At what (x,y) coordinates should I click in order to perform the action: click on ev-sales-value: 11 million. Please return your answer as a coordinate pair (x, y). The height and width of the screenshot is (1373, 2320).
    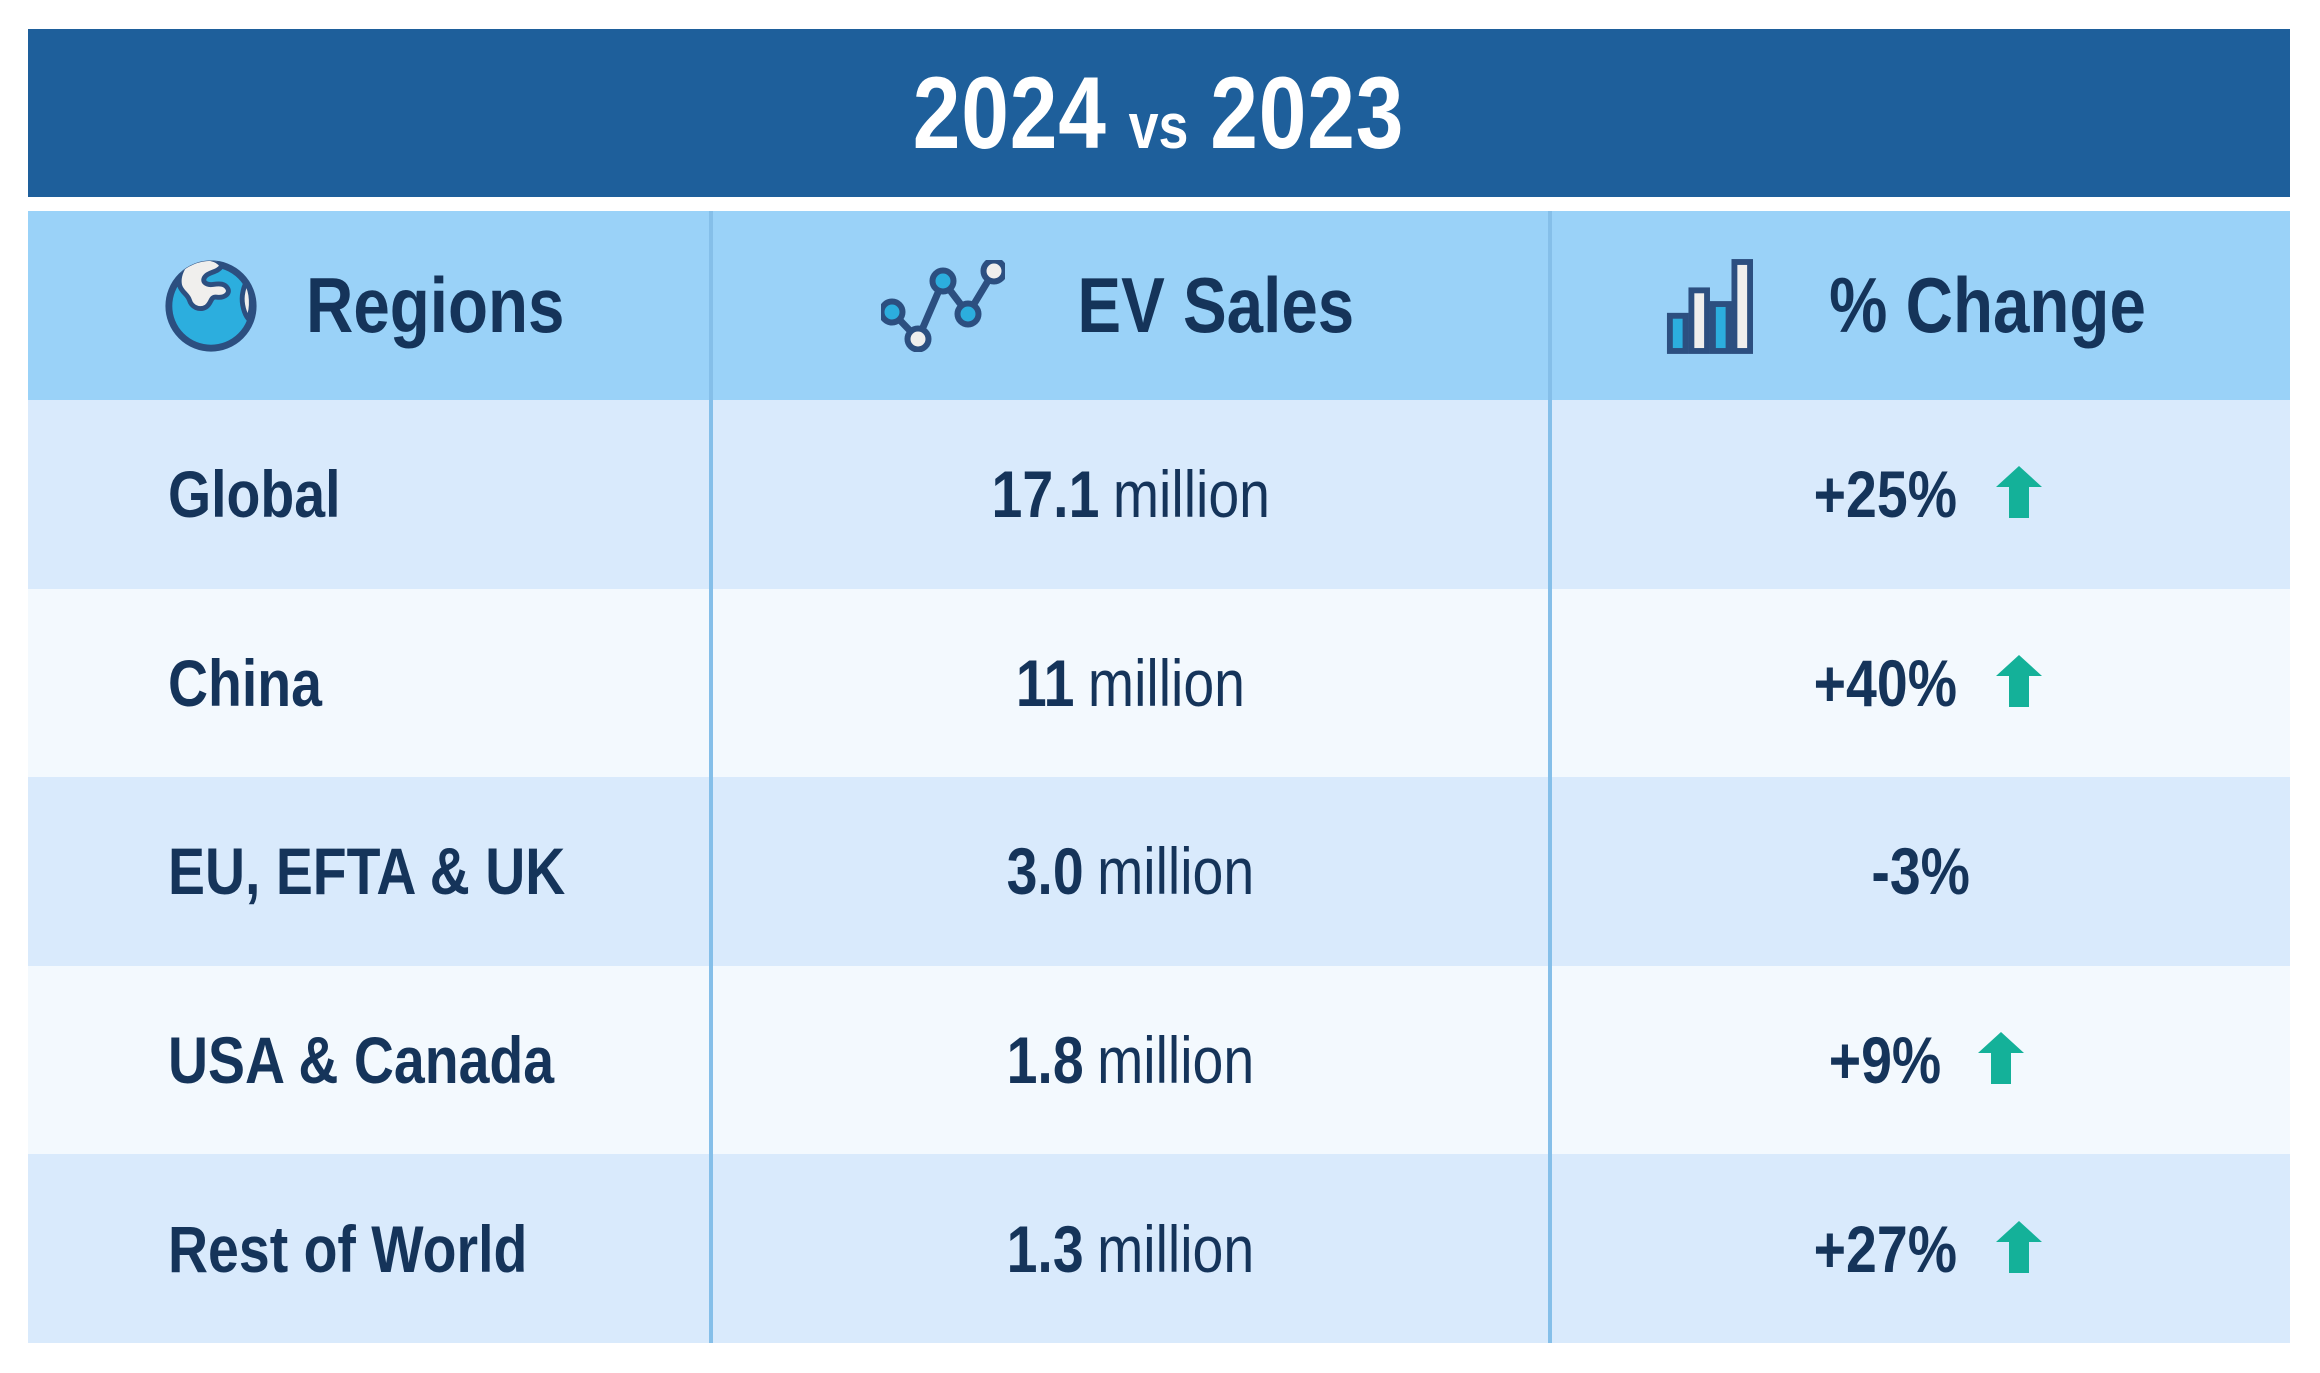
    Looking at the image, I should click on (1130, 682).